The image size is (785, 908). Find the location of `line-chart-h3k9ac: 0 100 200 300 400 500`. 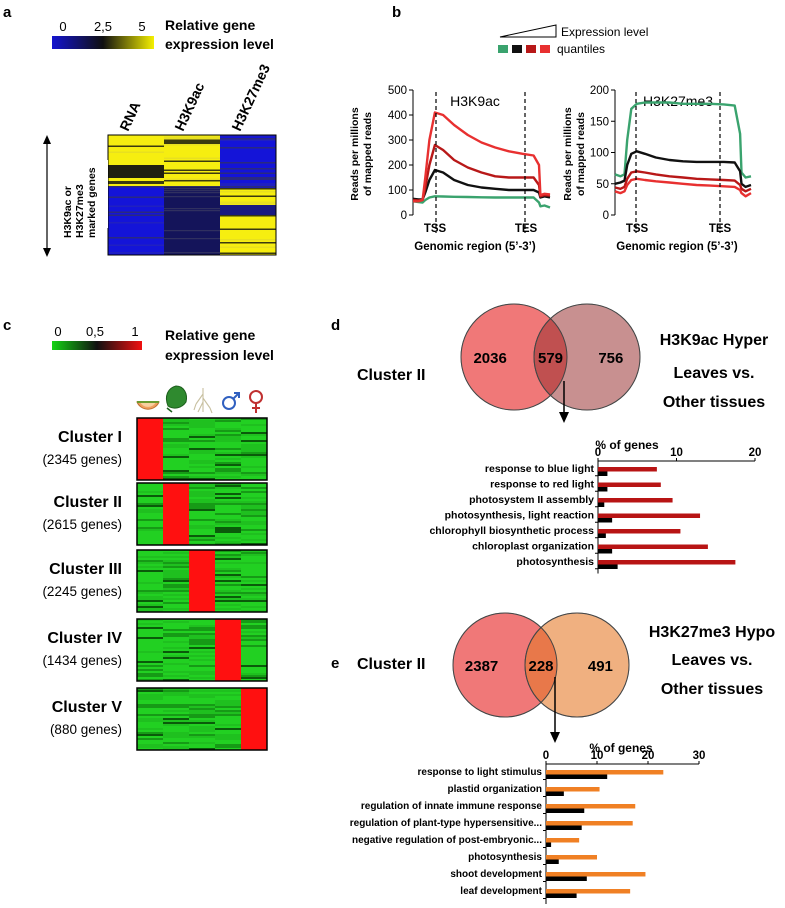

line-chart-h3k9ac: 0 100 200 300 400 500 is located at coordinates (469, 159).